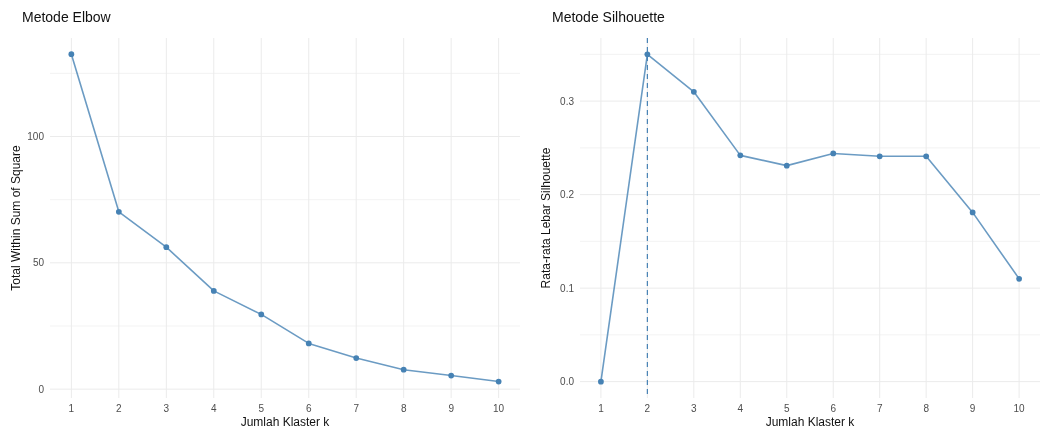  Describe the element at coordinates (67, 17) in the screenshot. I see `chart-title: Metode Elbow` at that location.